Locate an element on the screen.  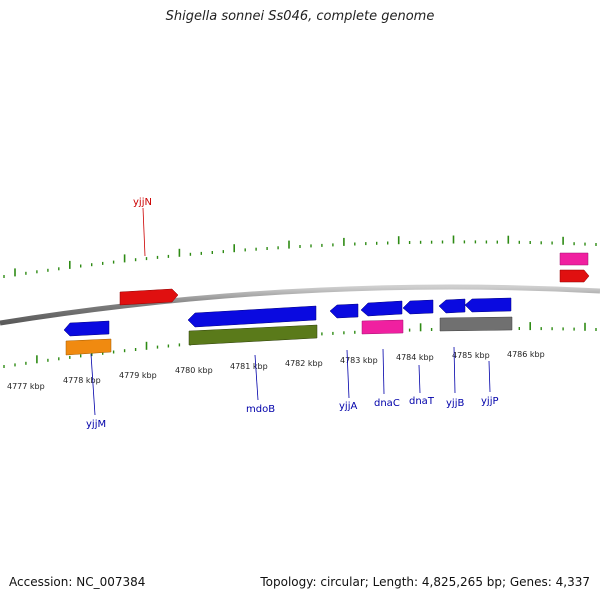
tick-label-4784: 4784 kbp is located at coordinates (415, 357).